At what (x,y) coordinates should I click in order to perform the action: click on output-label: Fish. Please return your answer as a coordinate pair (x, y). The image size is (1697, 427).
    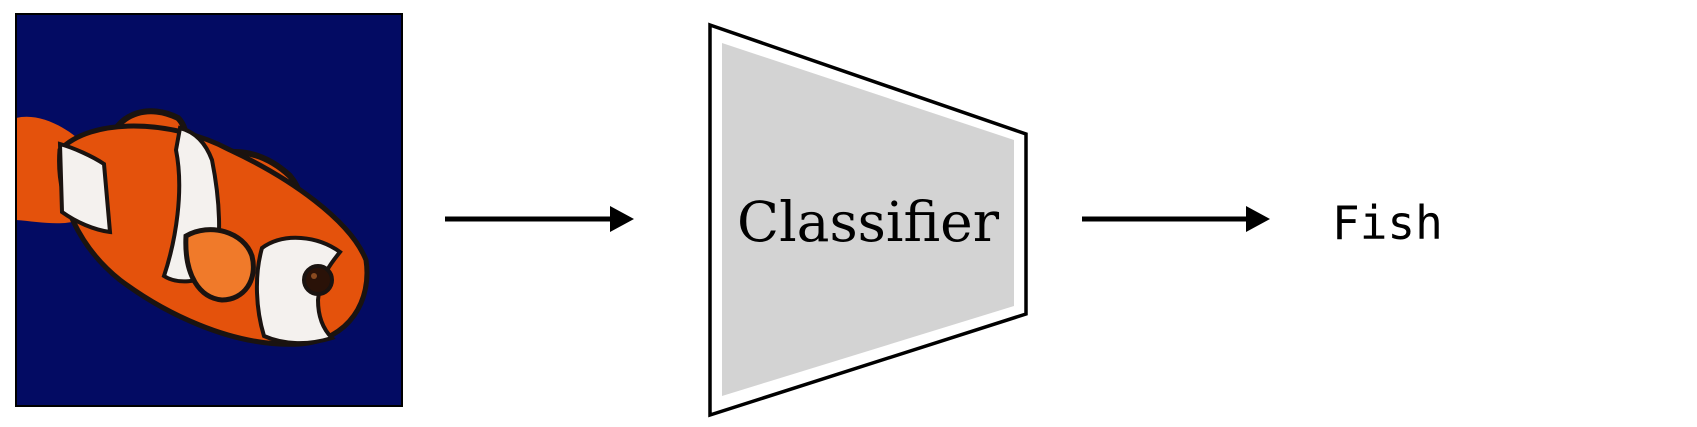
    Looking at the image, I should click on (1387, 223).